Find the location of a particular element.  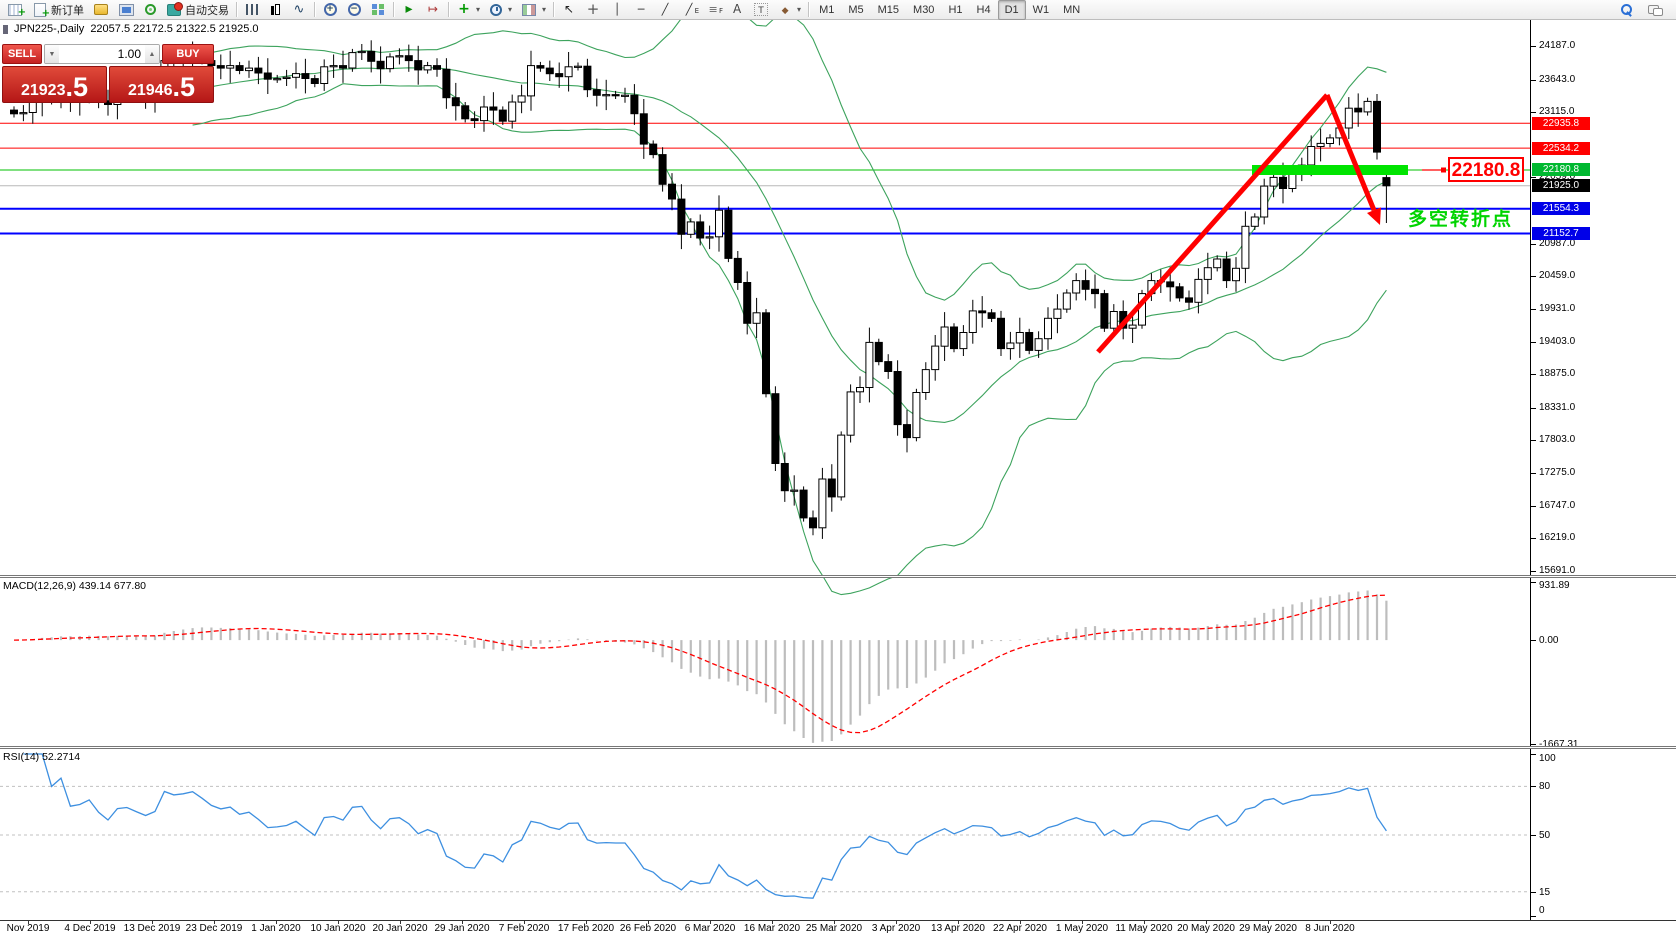

macd-label: MACD(12,26,9) 439.14 677.80 is located at coordinates (75, 586).